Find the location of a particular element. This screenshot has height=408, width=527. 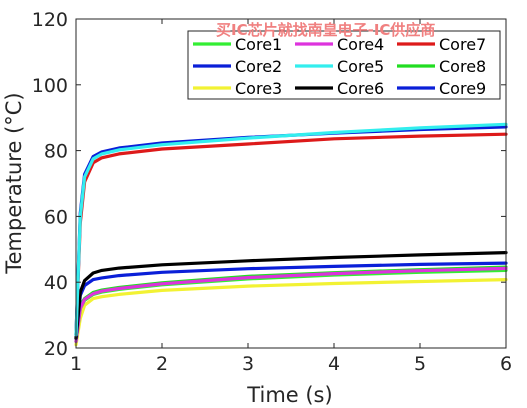

x-tick-label: 1 is located at coordinates (76, 364).